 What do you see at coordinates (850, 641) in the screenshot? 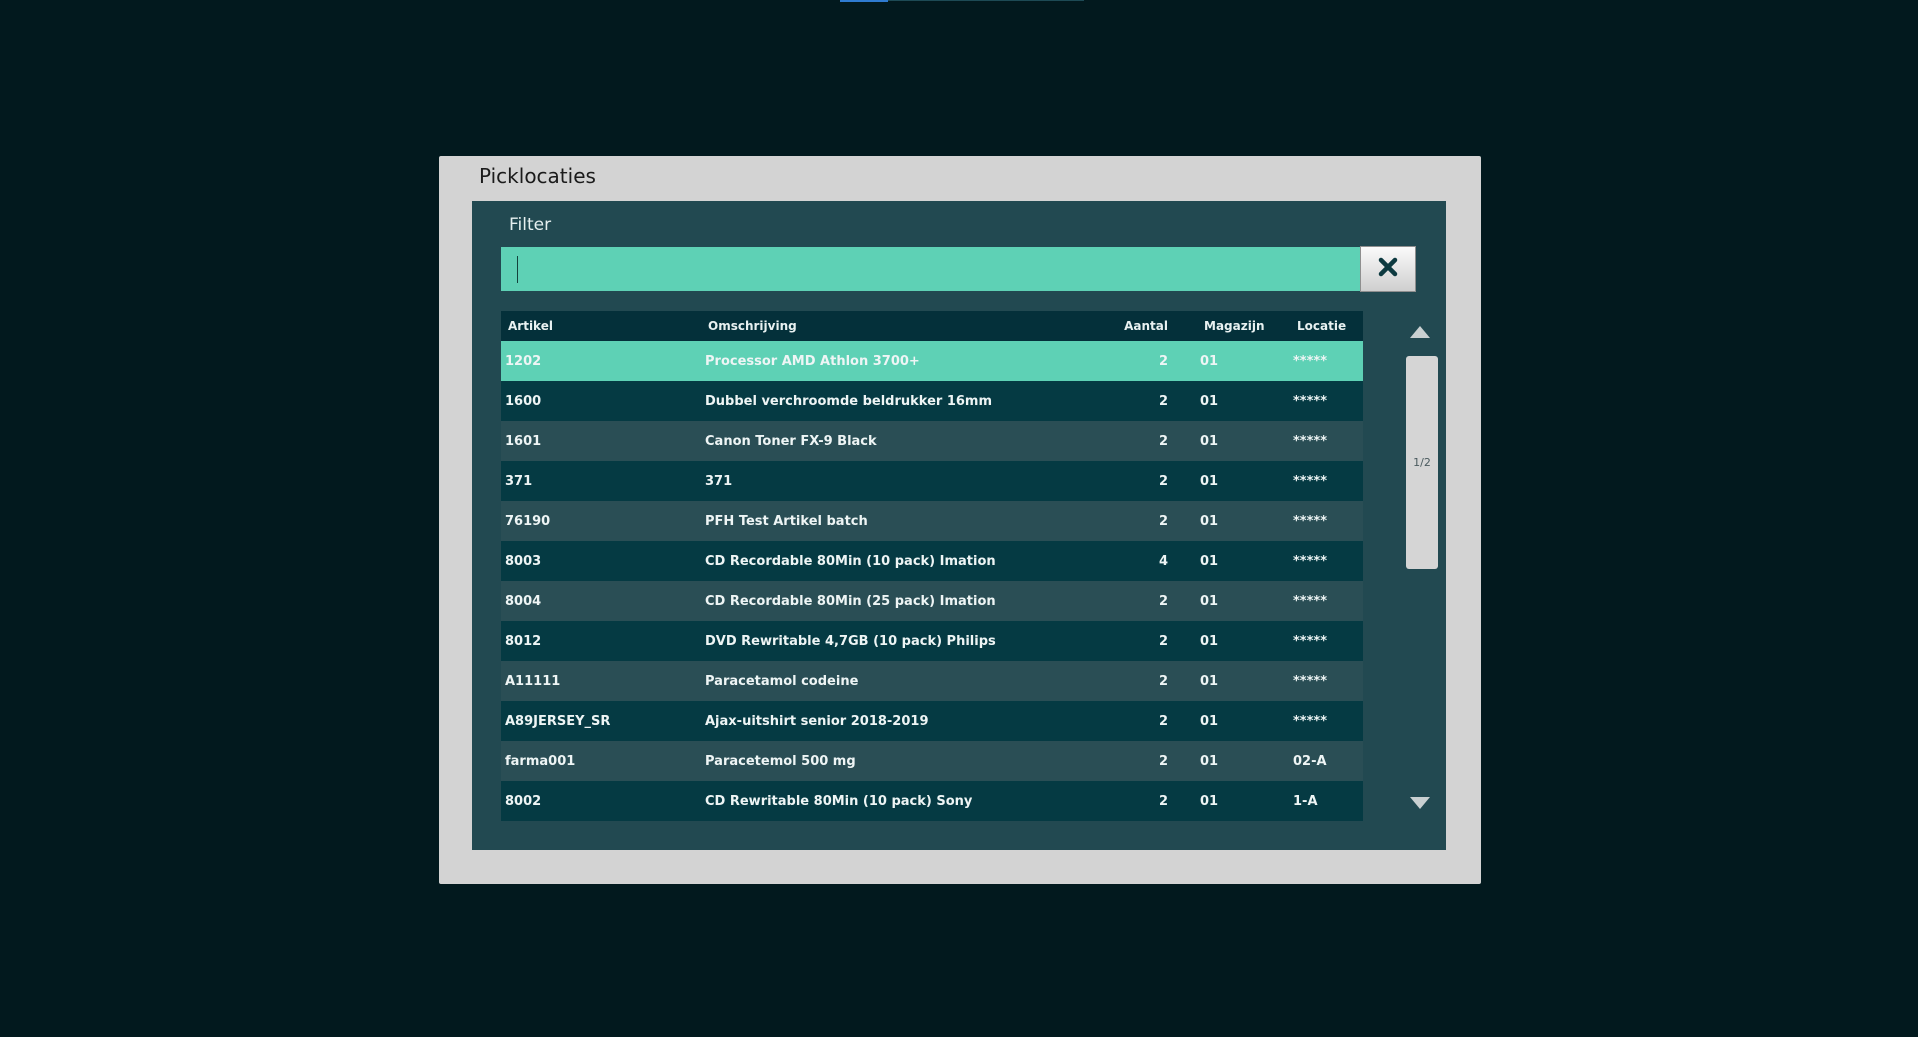
I see `cell-omschrijving: DVD Rewritable 4,7GB (10 pack) Philips` at bounding box center [850, 641].